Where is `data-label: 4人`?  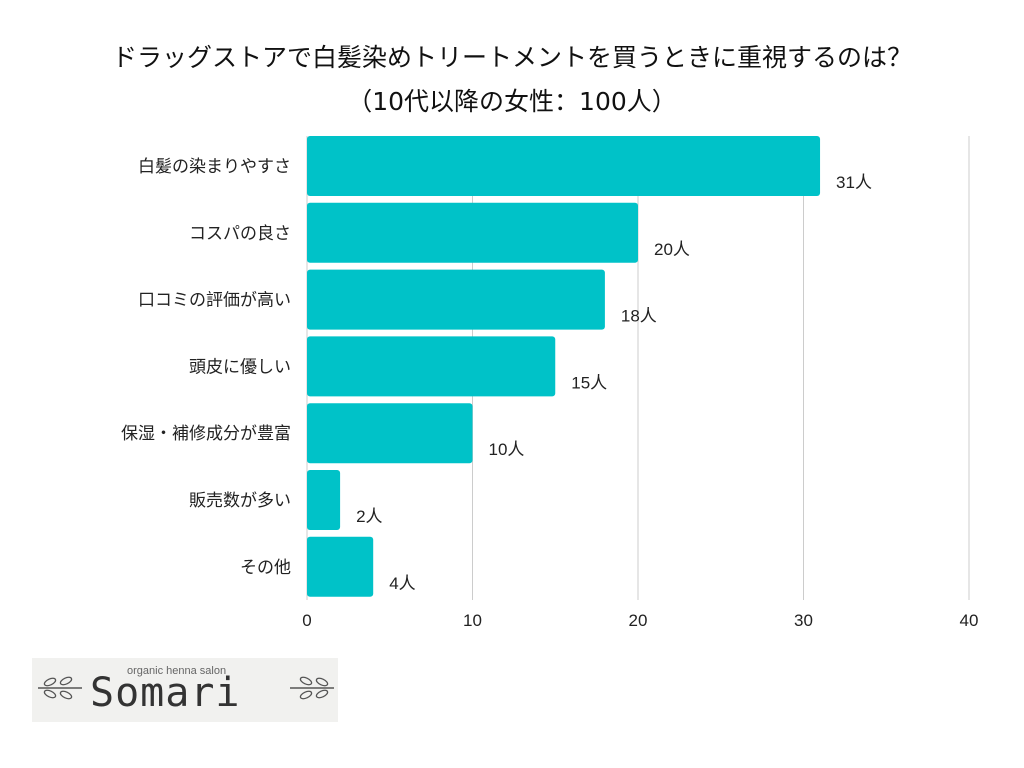 data-label: 4人 is located at coordinates (402, 583).